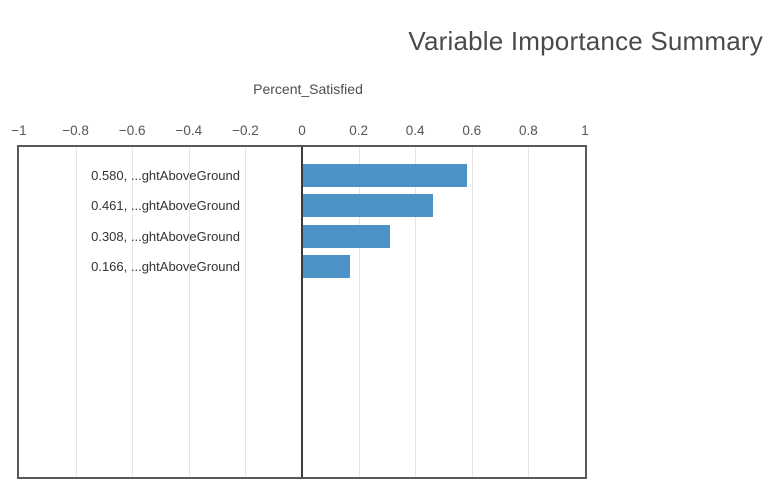 This screenshot has height=498, width=775. What do you see at coordinates (165, 175) in the screenshot?
I see `category-label: 0.580, ...ghtAboveGround` at bounding box center [165, 175].